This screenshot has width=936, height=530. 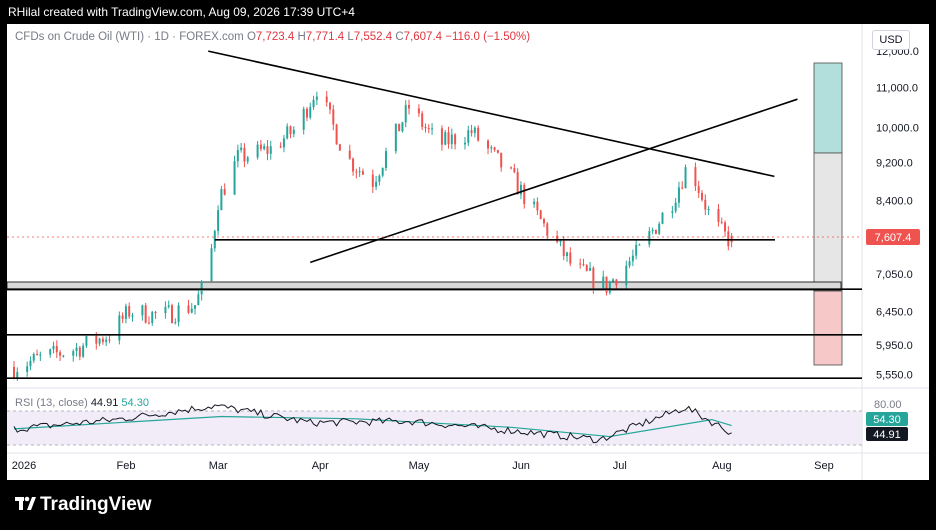 I want to click on stop-zone, so click(x=828, y=328).